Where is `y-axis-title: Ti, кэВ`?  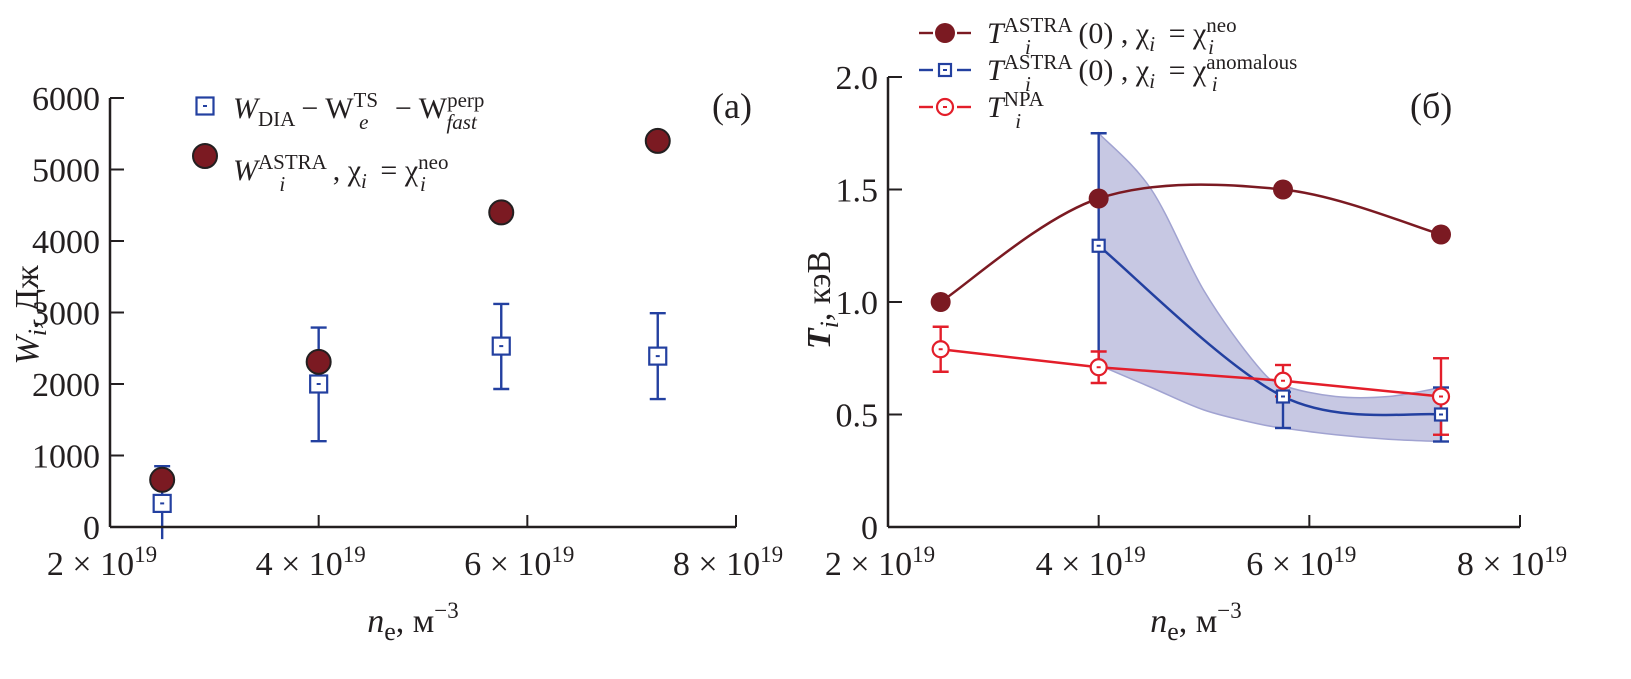 y-axis-title: Ti, кэВ is located at coordinates (822, 300).